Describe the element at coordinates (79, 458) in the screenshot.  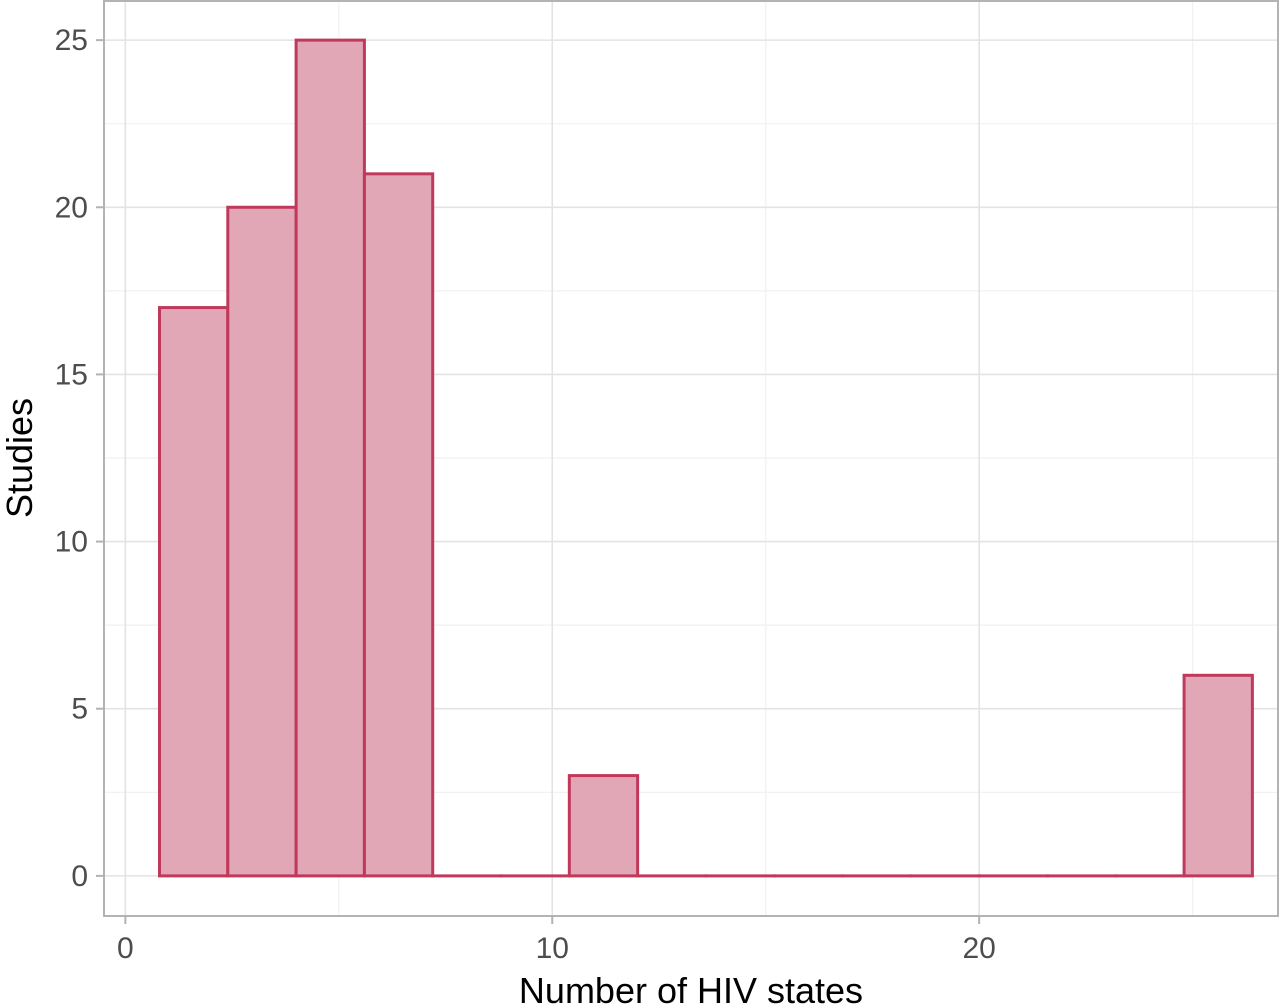
I see `y-axis-ticks: 0 5 10 15 20 25` at that location.